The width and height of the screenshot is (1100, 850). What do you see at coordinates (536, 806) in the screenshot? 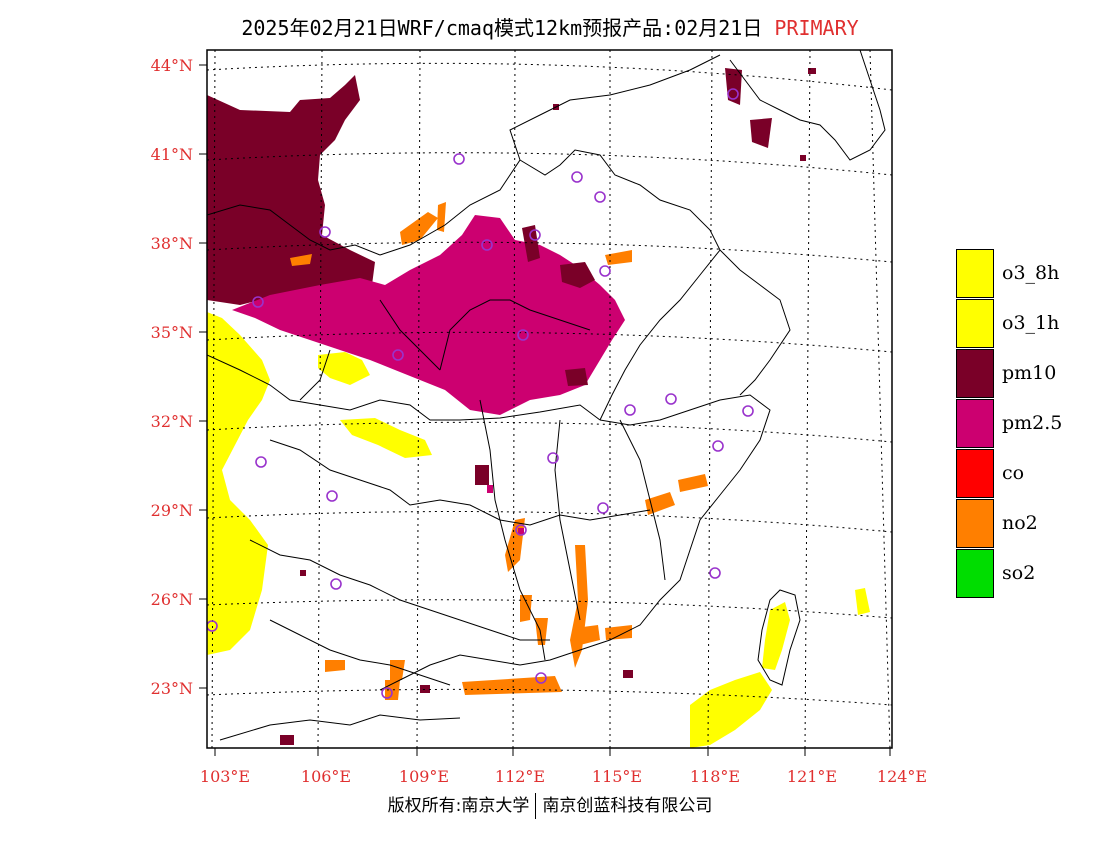
I see `footer-separator` at bounding box center [536, 806].